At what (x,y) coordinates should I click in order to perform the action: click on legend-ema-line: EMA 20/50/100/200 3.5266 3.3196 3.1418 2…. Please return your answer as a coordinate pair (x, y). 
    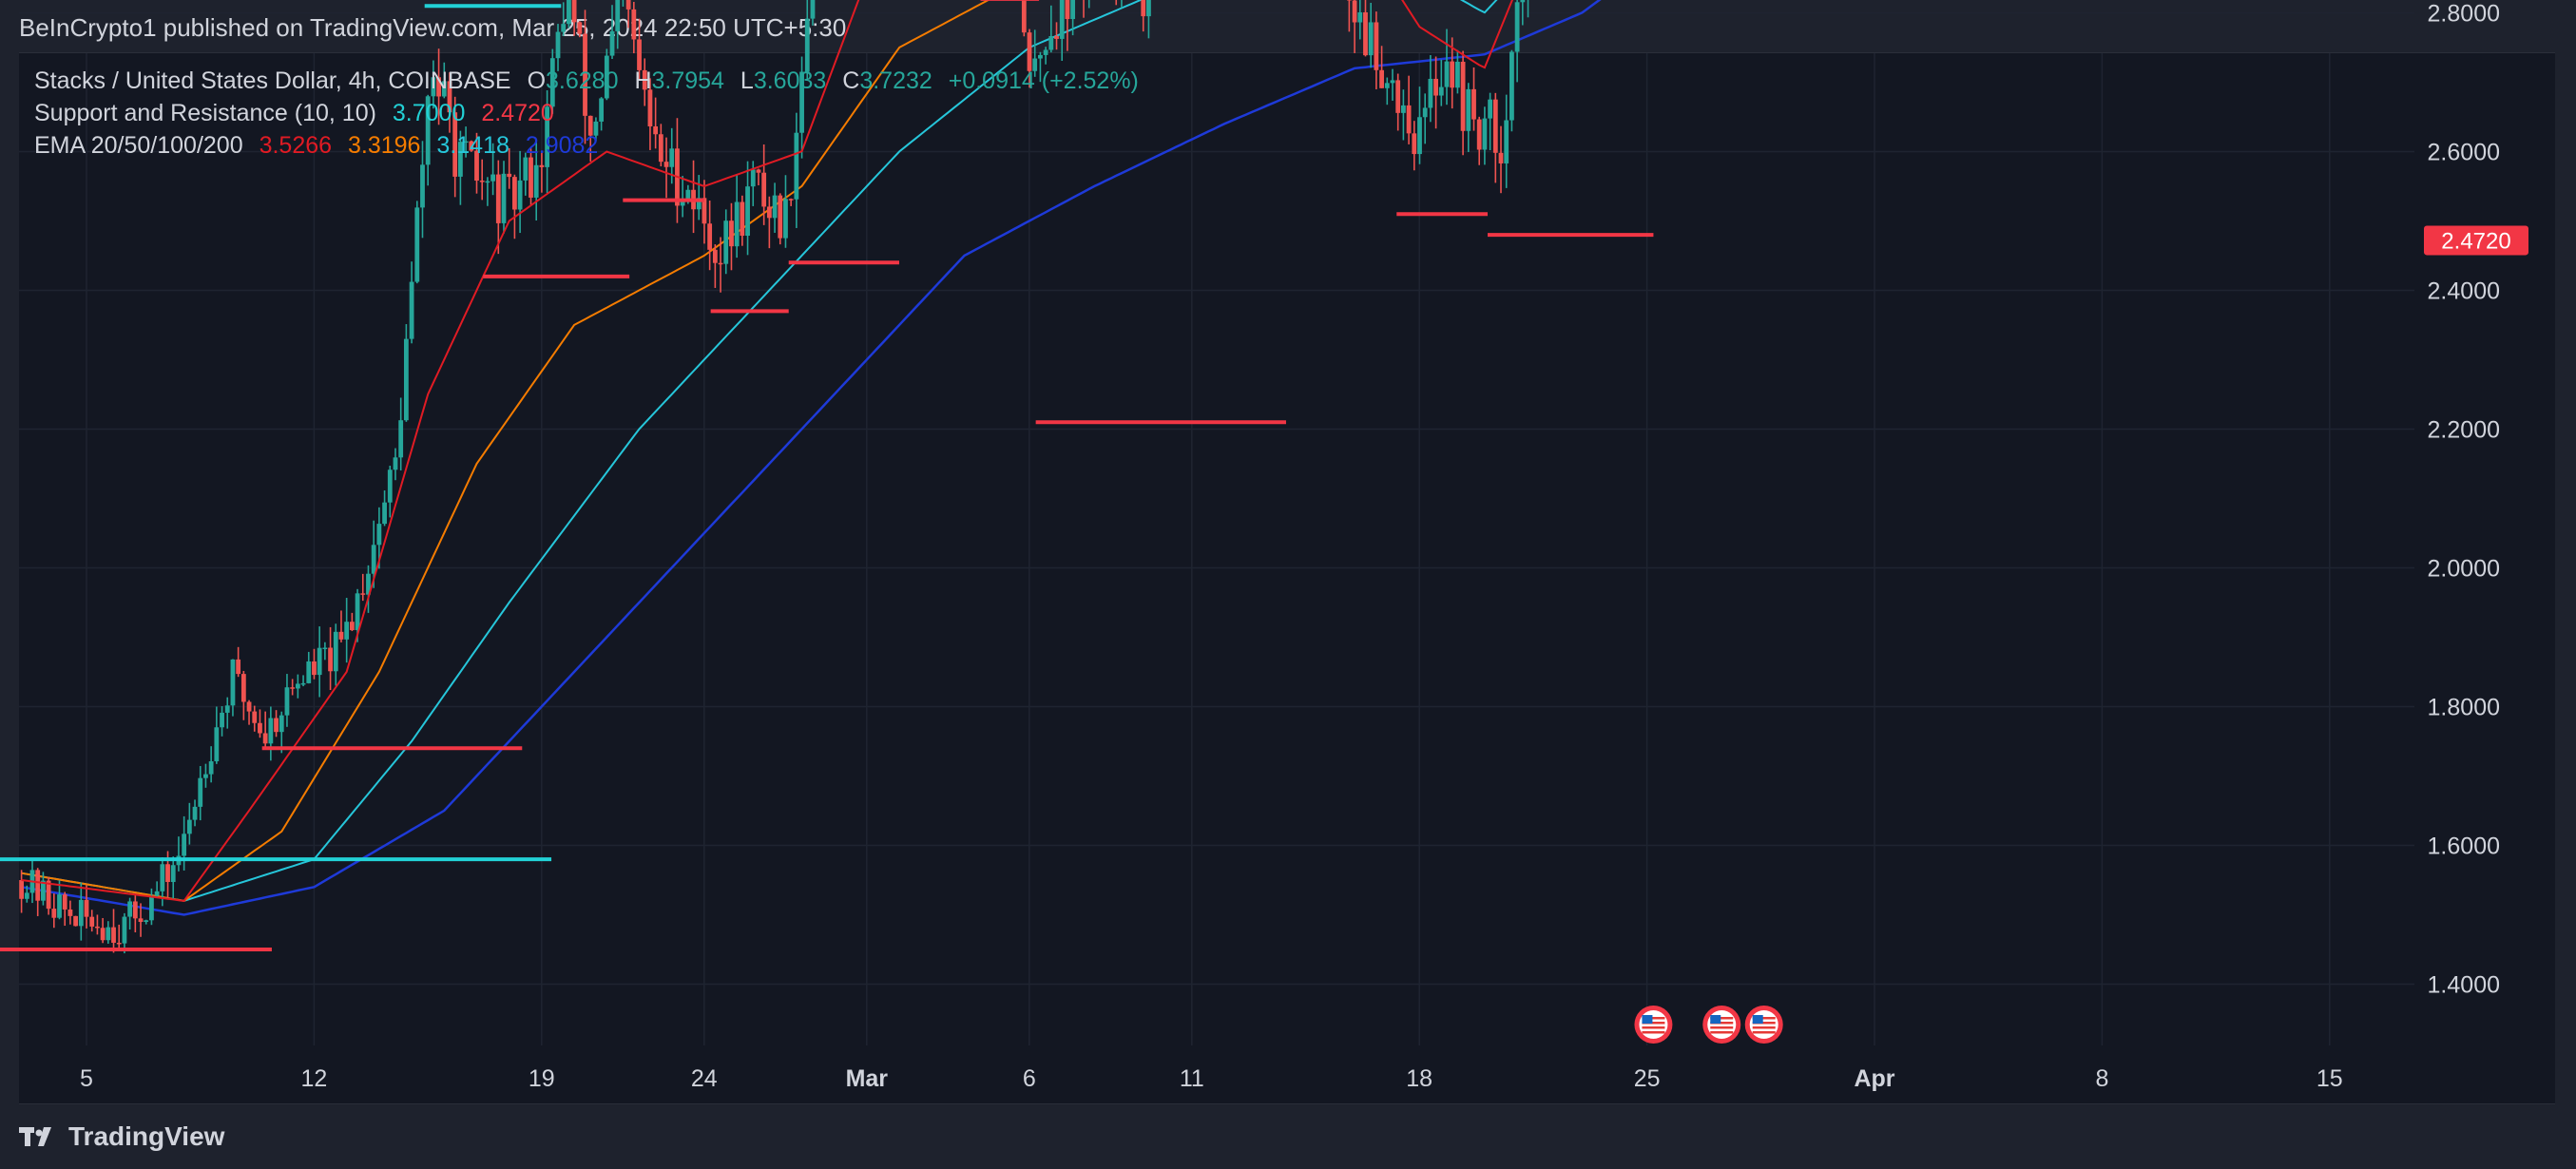
    Looking at the image, I should click on (586, 145).